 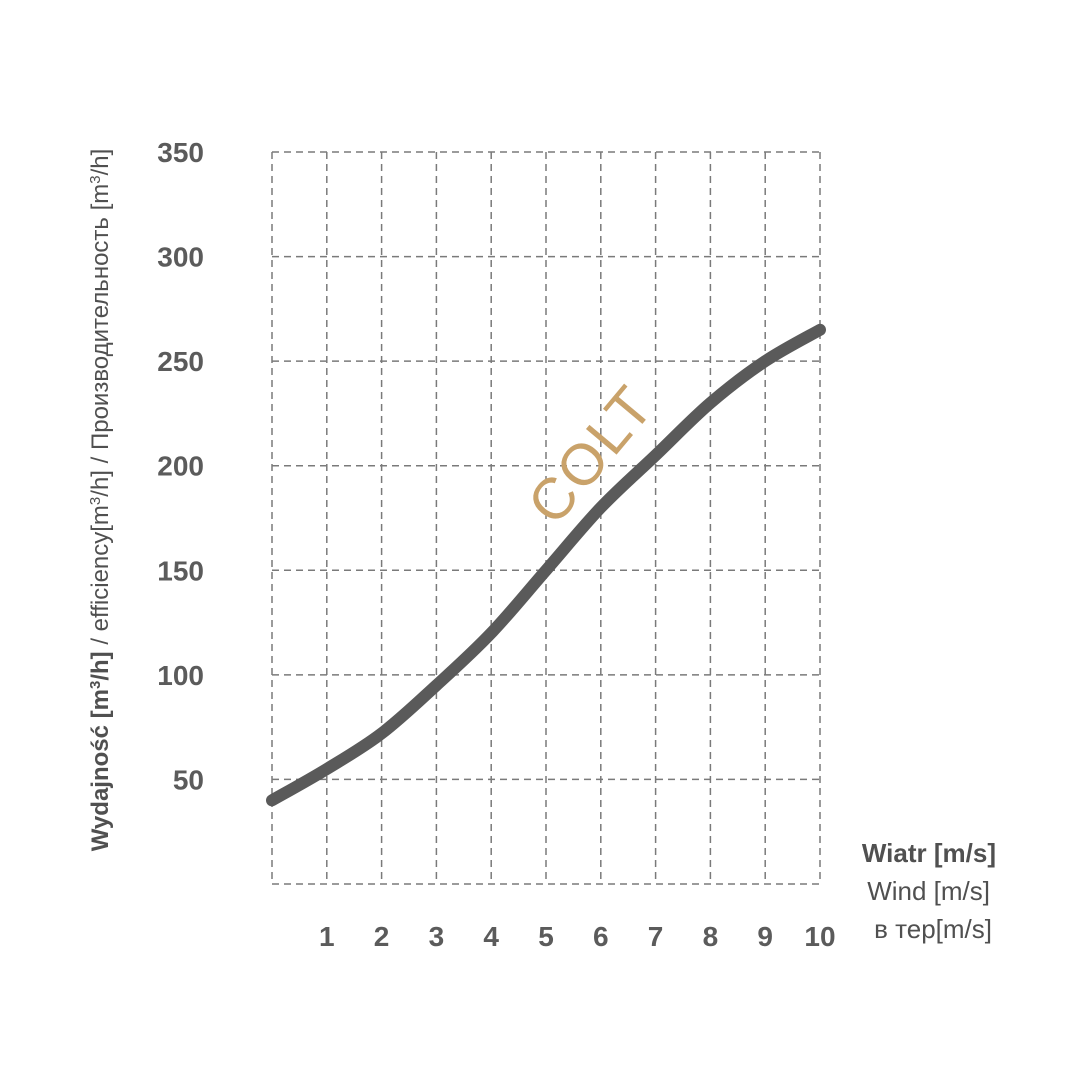 I want to click on y-tick-label: 250, so click(x=180, y=361).